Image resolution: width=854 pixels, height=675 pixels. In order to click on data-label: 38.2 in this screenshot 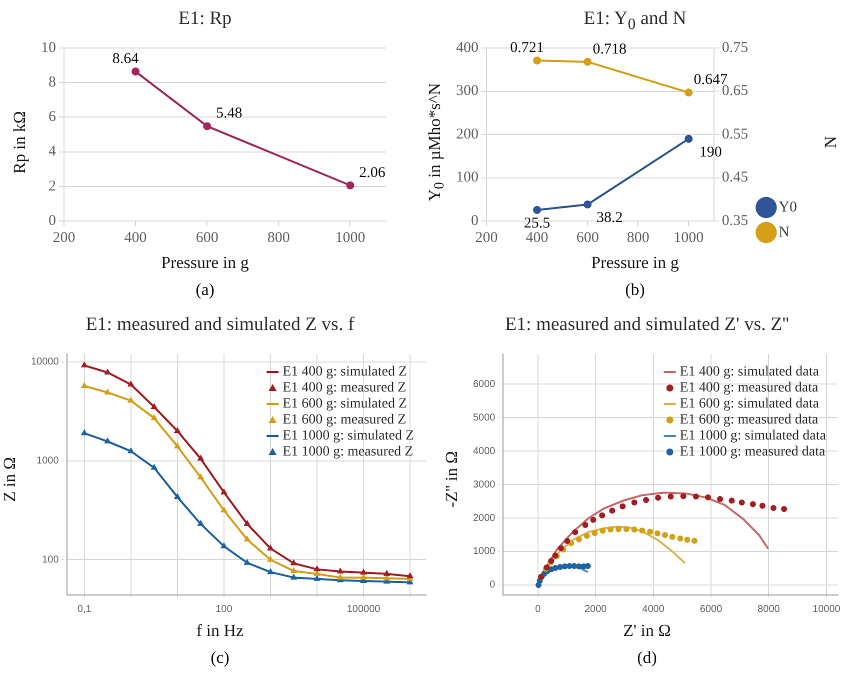, I will do `click(609, 218)`.